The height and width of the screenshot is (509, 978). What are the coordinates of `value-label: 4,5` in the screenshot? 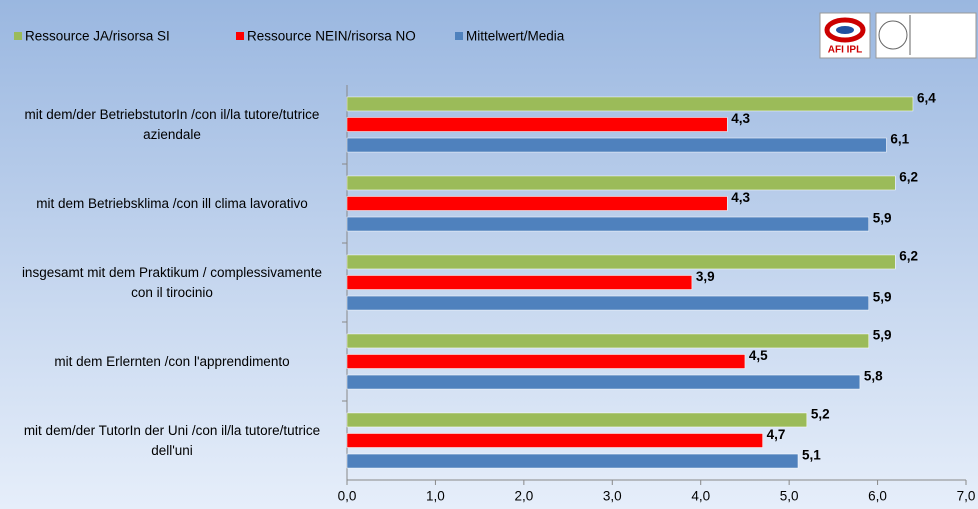 It's located at (758, 355).